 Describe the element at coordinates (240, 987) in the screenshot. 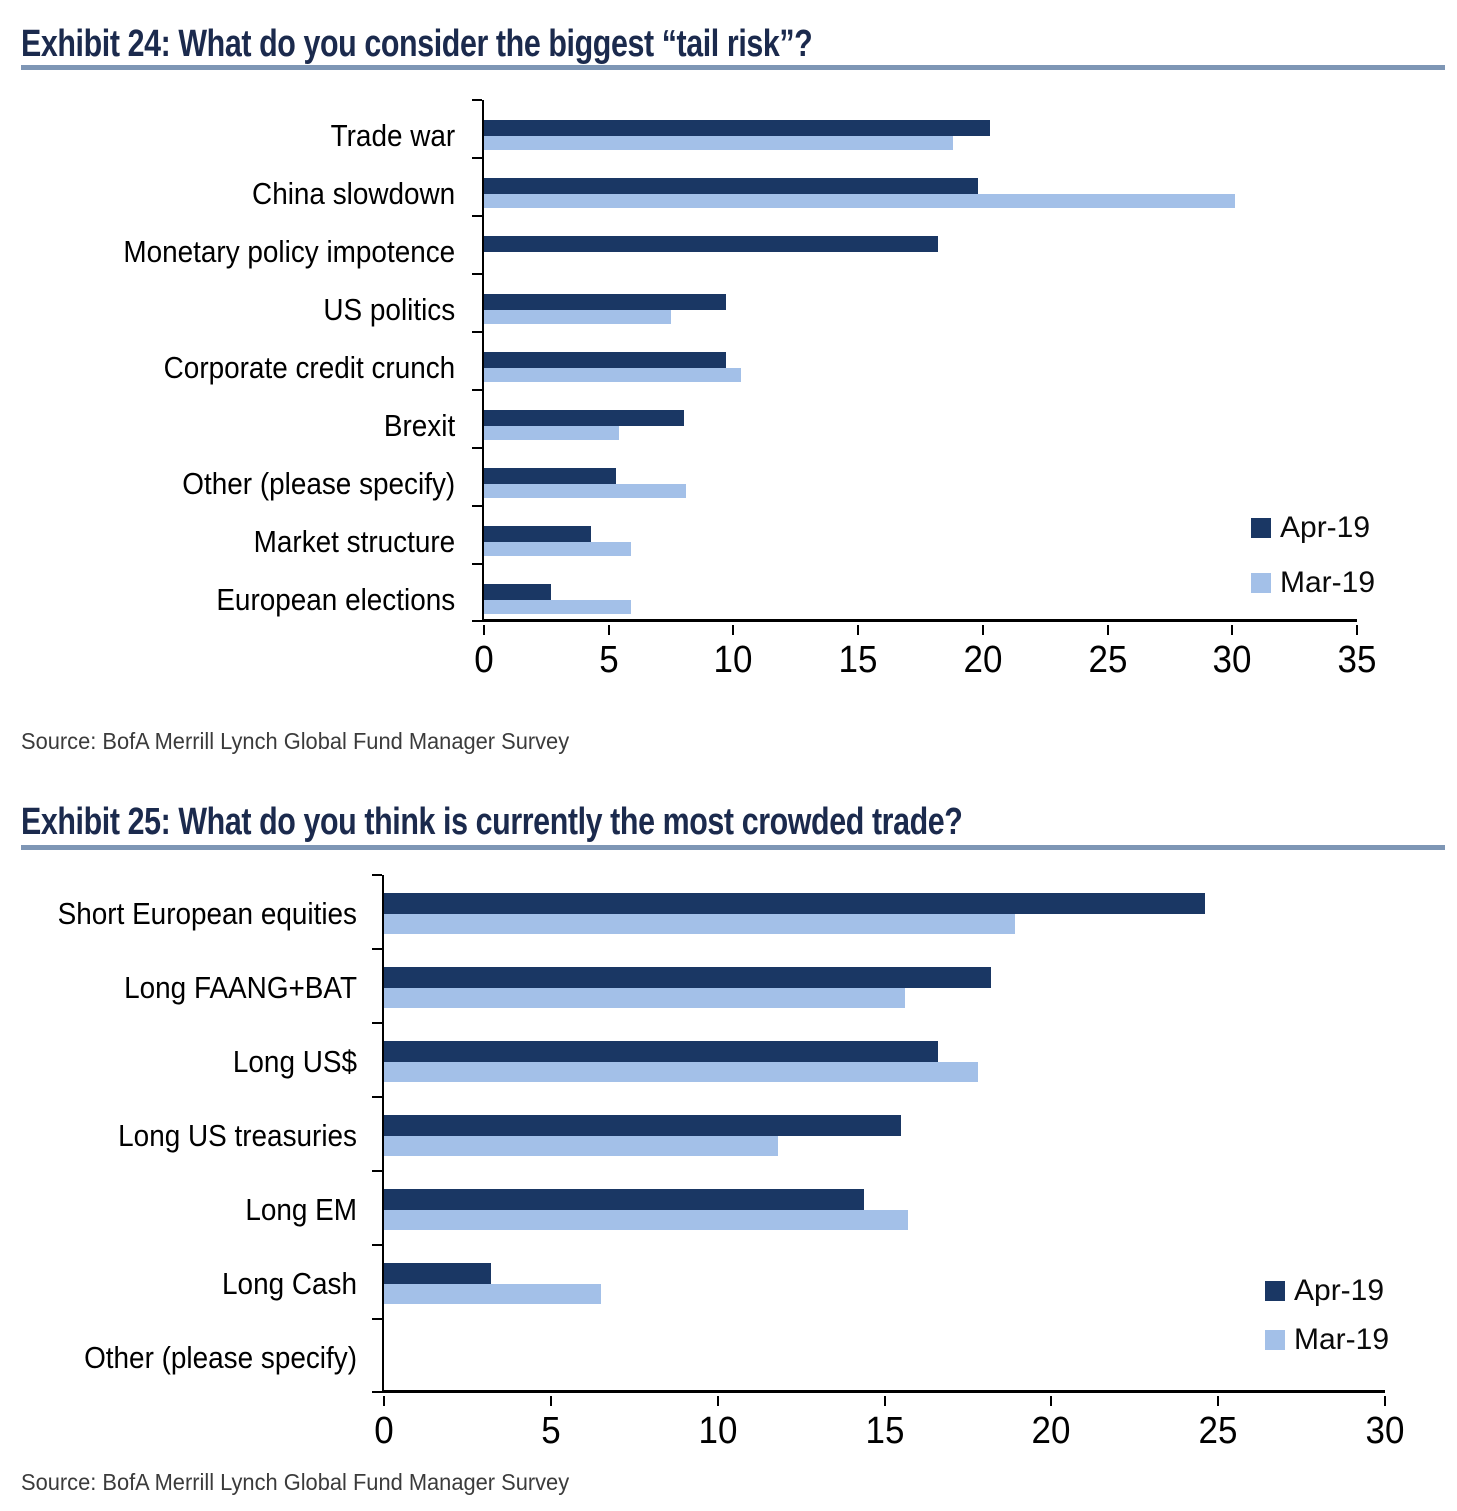

I see `category-label: Long FAANG+BAT` at that location.